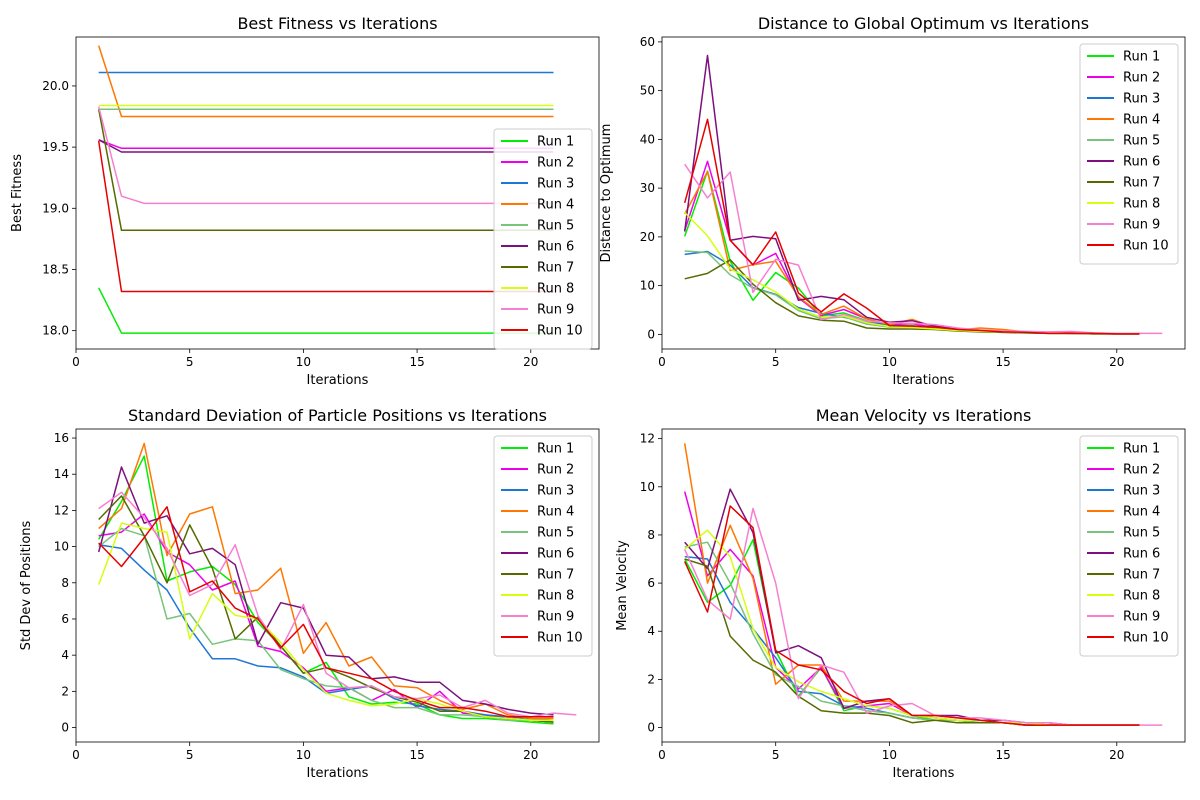 The height and width of the screenshot is (800, 1200). Describe the element at coordinates (606, 193) in the screenshot. I see `y-axis-label: Distance to Optimum` at that location.